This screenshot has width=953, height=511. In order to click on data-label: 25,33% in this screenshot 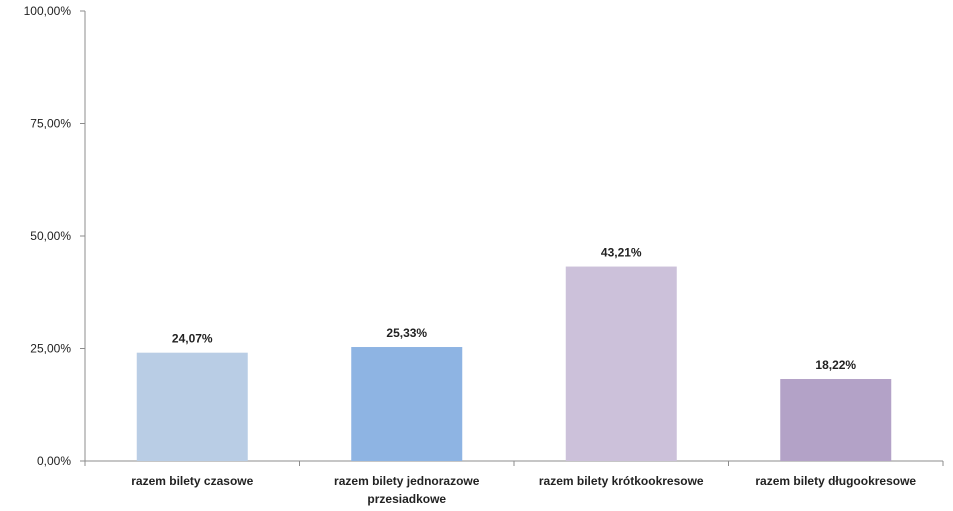, I will do `click(406, 333)`.